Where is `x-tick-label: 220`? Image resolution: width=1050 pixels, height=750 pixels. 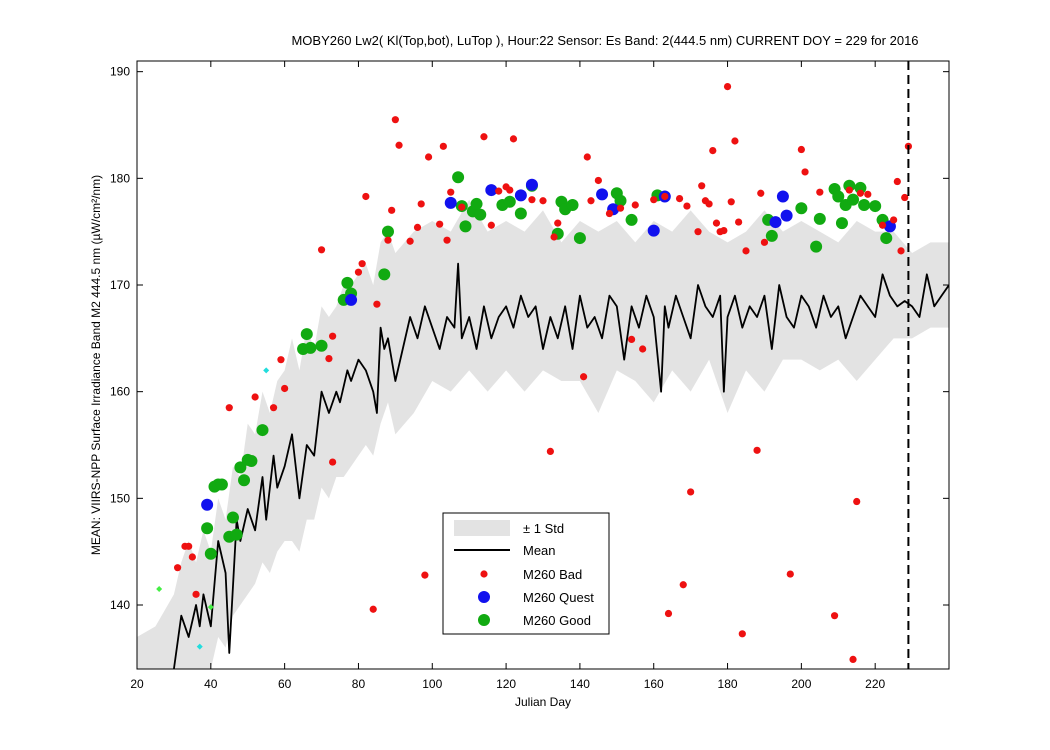 x-tick-label: 220 is located at coordinates (875, 684).